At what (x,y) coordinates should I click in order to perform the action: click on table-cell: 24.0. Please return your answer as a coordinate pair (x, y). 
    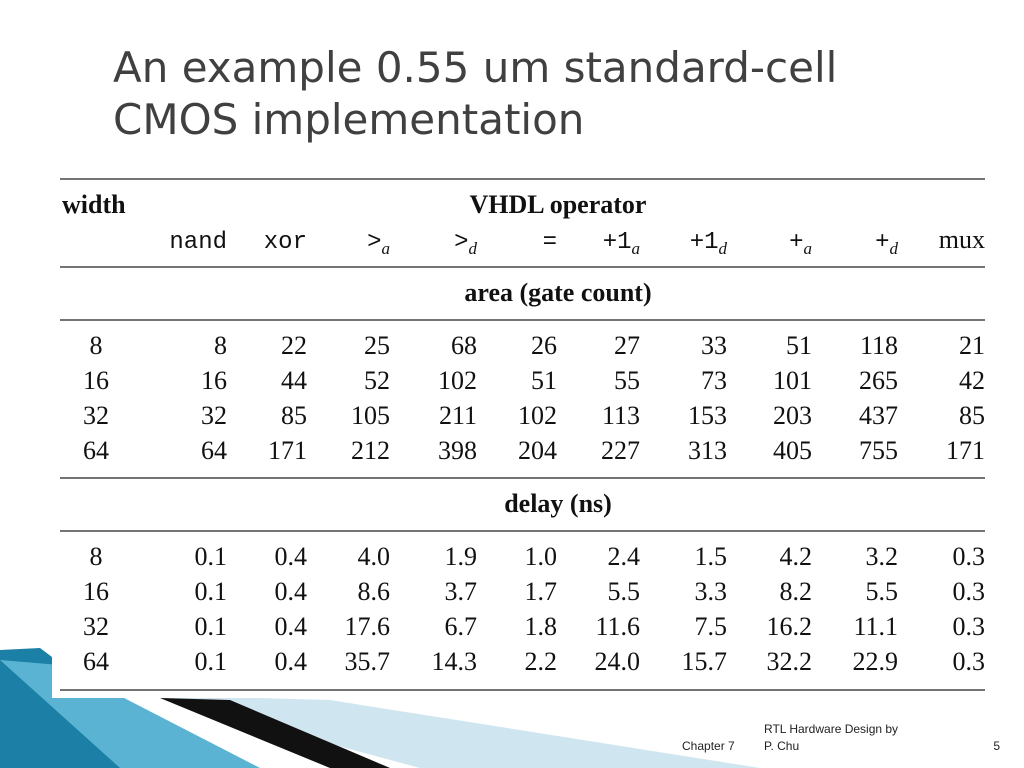
    Looking at the image, I should click on (618, 661).